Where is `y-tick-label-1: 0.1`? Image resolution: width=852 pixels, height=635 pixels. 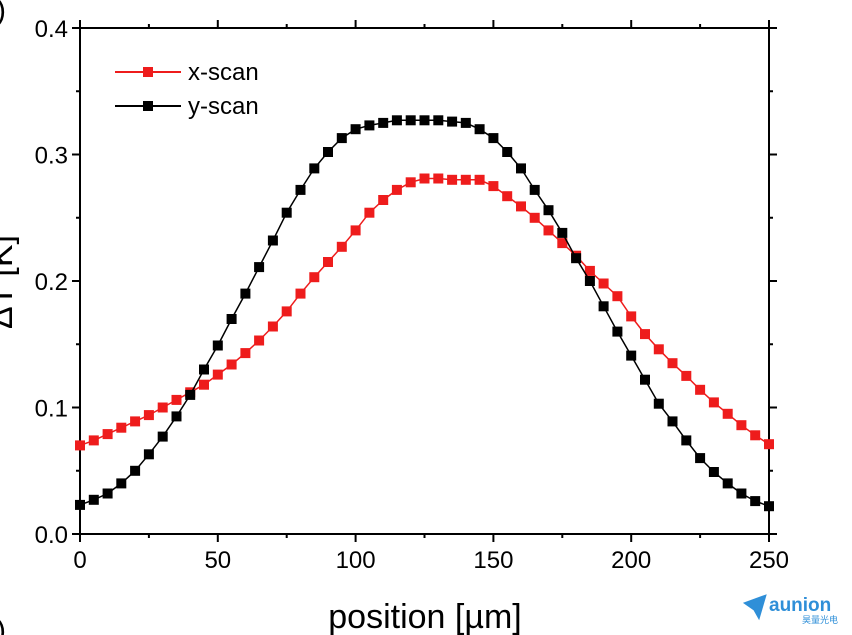 y-tick-label-1: 0.1 is located at coordinates (51, 409).